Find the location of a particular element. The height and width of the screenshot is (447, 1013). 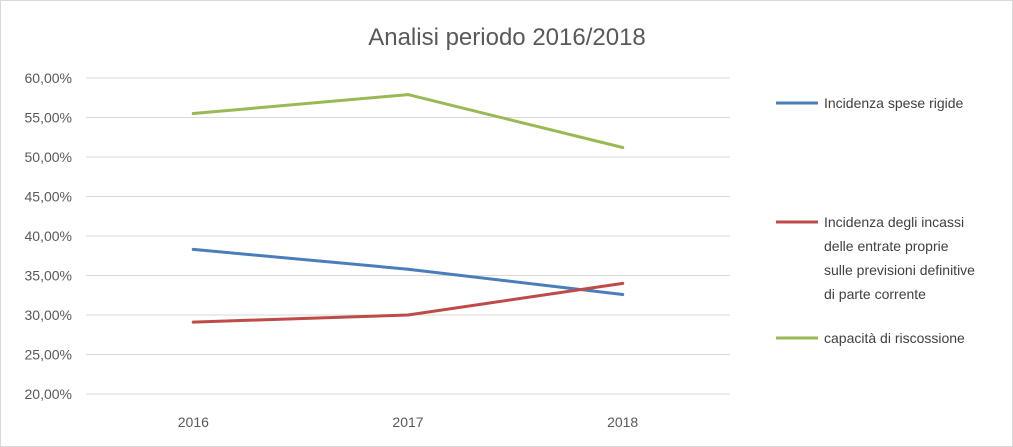

y-tick-label: 40,00% is located at coordinates (48, 236).